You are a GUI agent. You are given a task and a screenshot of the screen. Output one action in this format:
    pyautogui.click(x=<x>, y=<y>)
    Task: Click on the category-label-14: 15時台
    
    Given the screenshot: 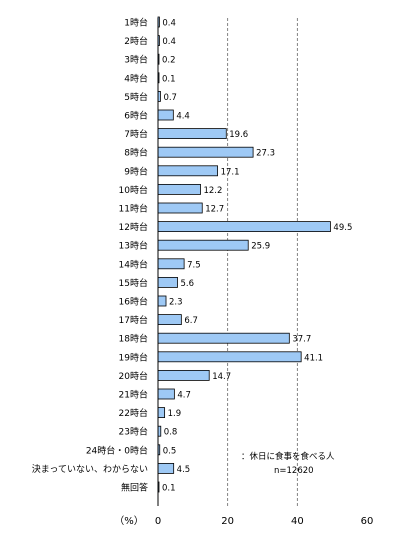 What is the action you would take?
    pyautogui.click(x=133, y=283)
    